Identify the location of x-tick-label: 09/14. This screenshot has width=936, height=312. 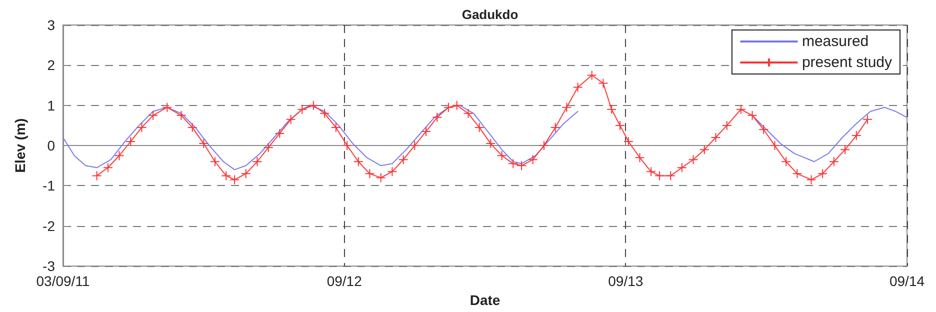
(907, 281).